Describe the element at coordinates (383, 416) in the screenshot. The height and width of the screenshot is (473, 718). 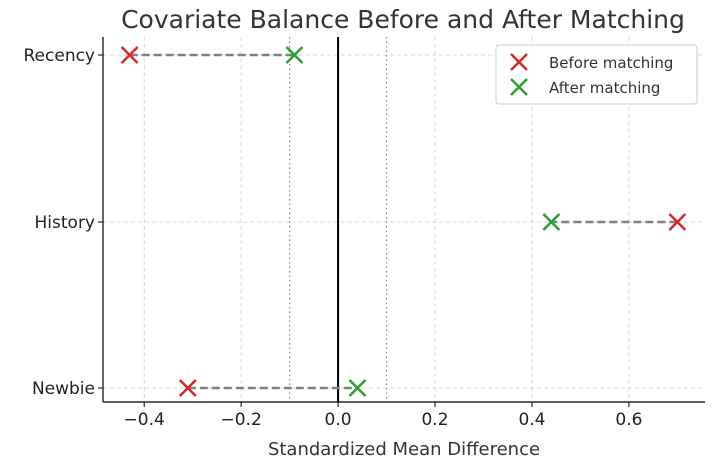
I see `x-ticks: −0.4 −0.2 0.0 0.2 0.4 0.6` at that location.